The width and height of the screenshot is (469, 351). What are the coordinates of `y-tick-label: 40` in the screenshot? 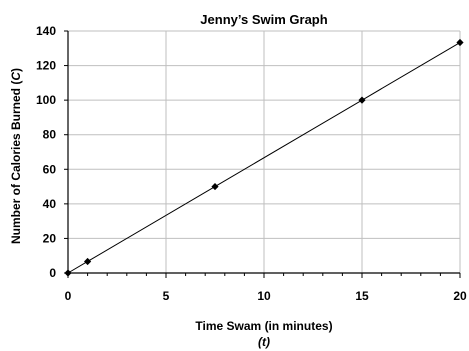 It's located at (50, 204).